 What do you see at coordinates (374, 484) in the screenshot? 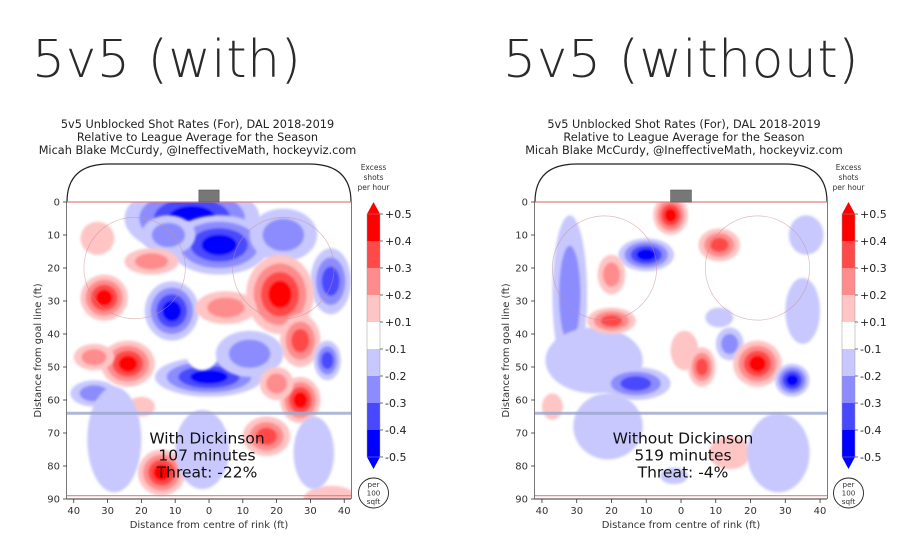
I see `unit-badge-text: per` at bounding box center [374, 484].